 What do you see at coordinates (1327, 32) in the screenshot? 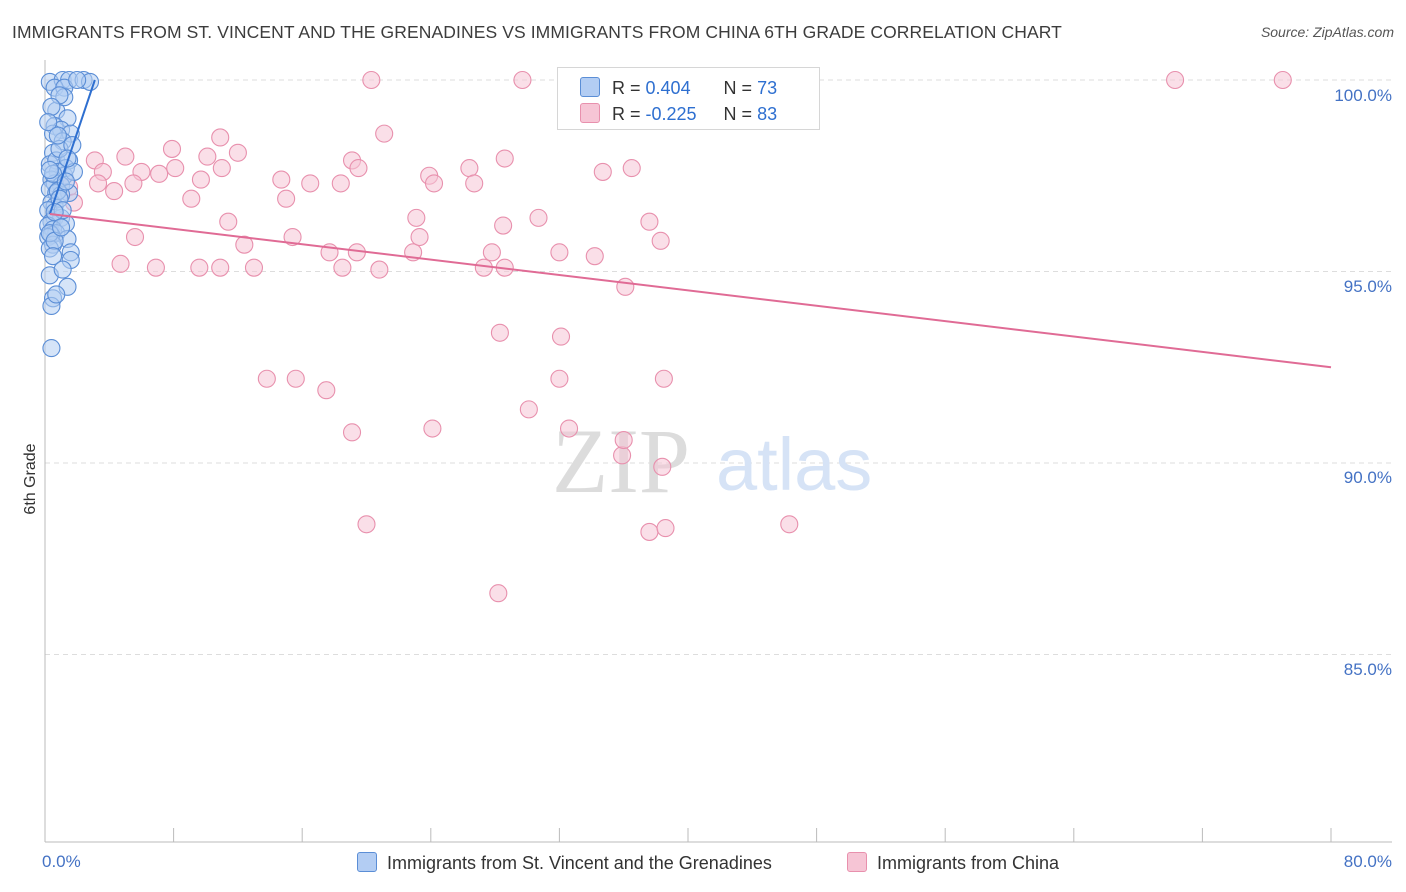
I see `source-label: Source: ZipAtlas.com` at bounding box center [1327, 32].